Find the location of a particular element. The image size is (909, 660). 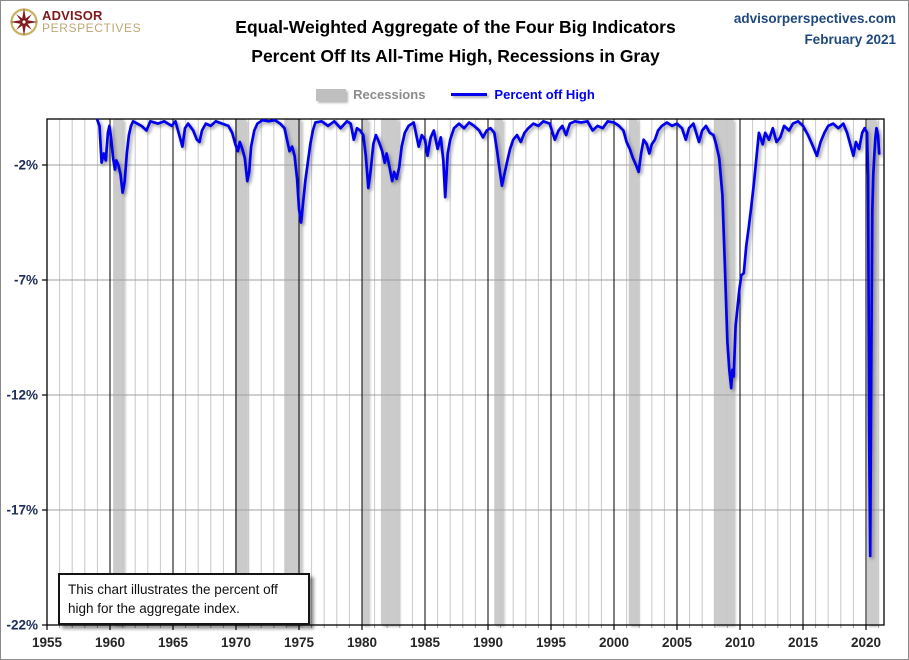

x-axis-tick-label: 1975 is located at coordinates (299, 642).